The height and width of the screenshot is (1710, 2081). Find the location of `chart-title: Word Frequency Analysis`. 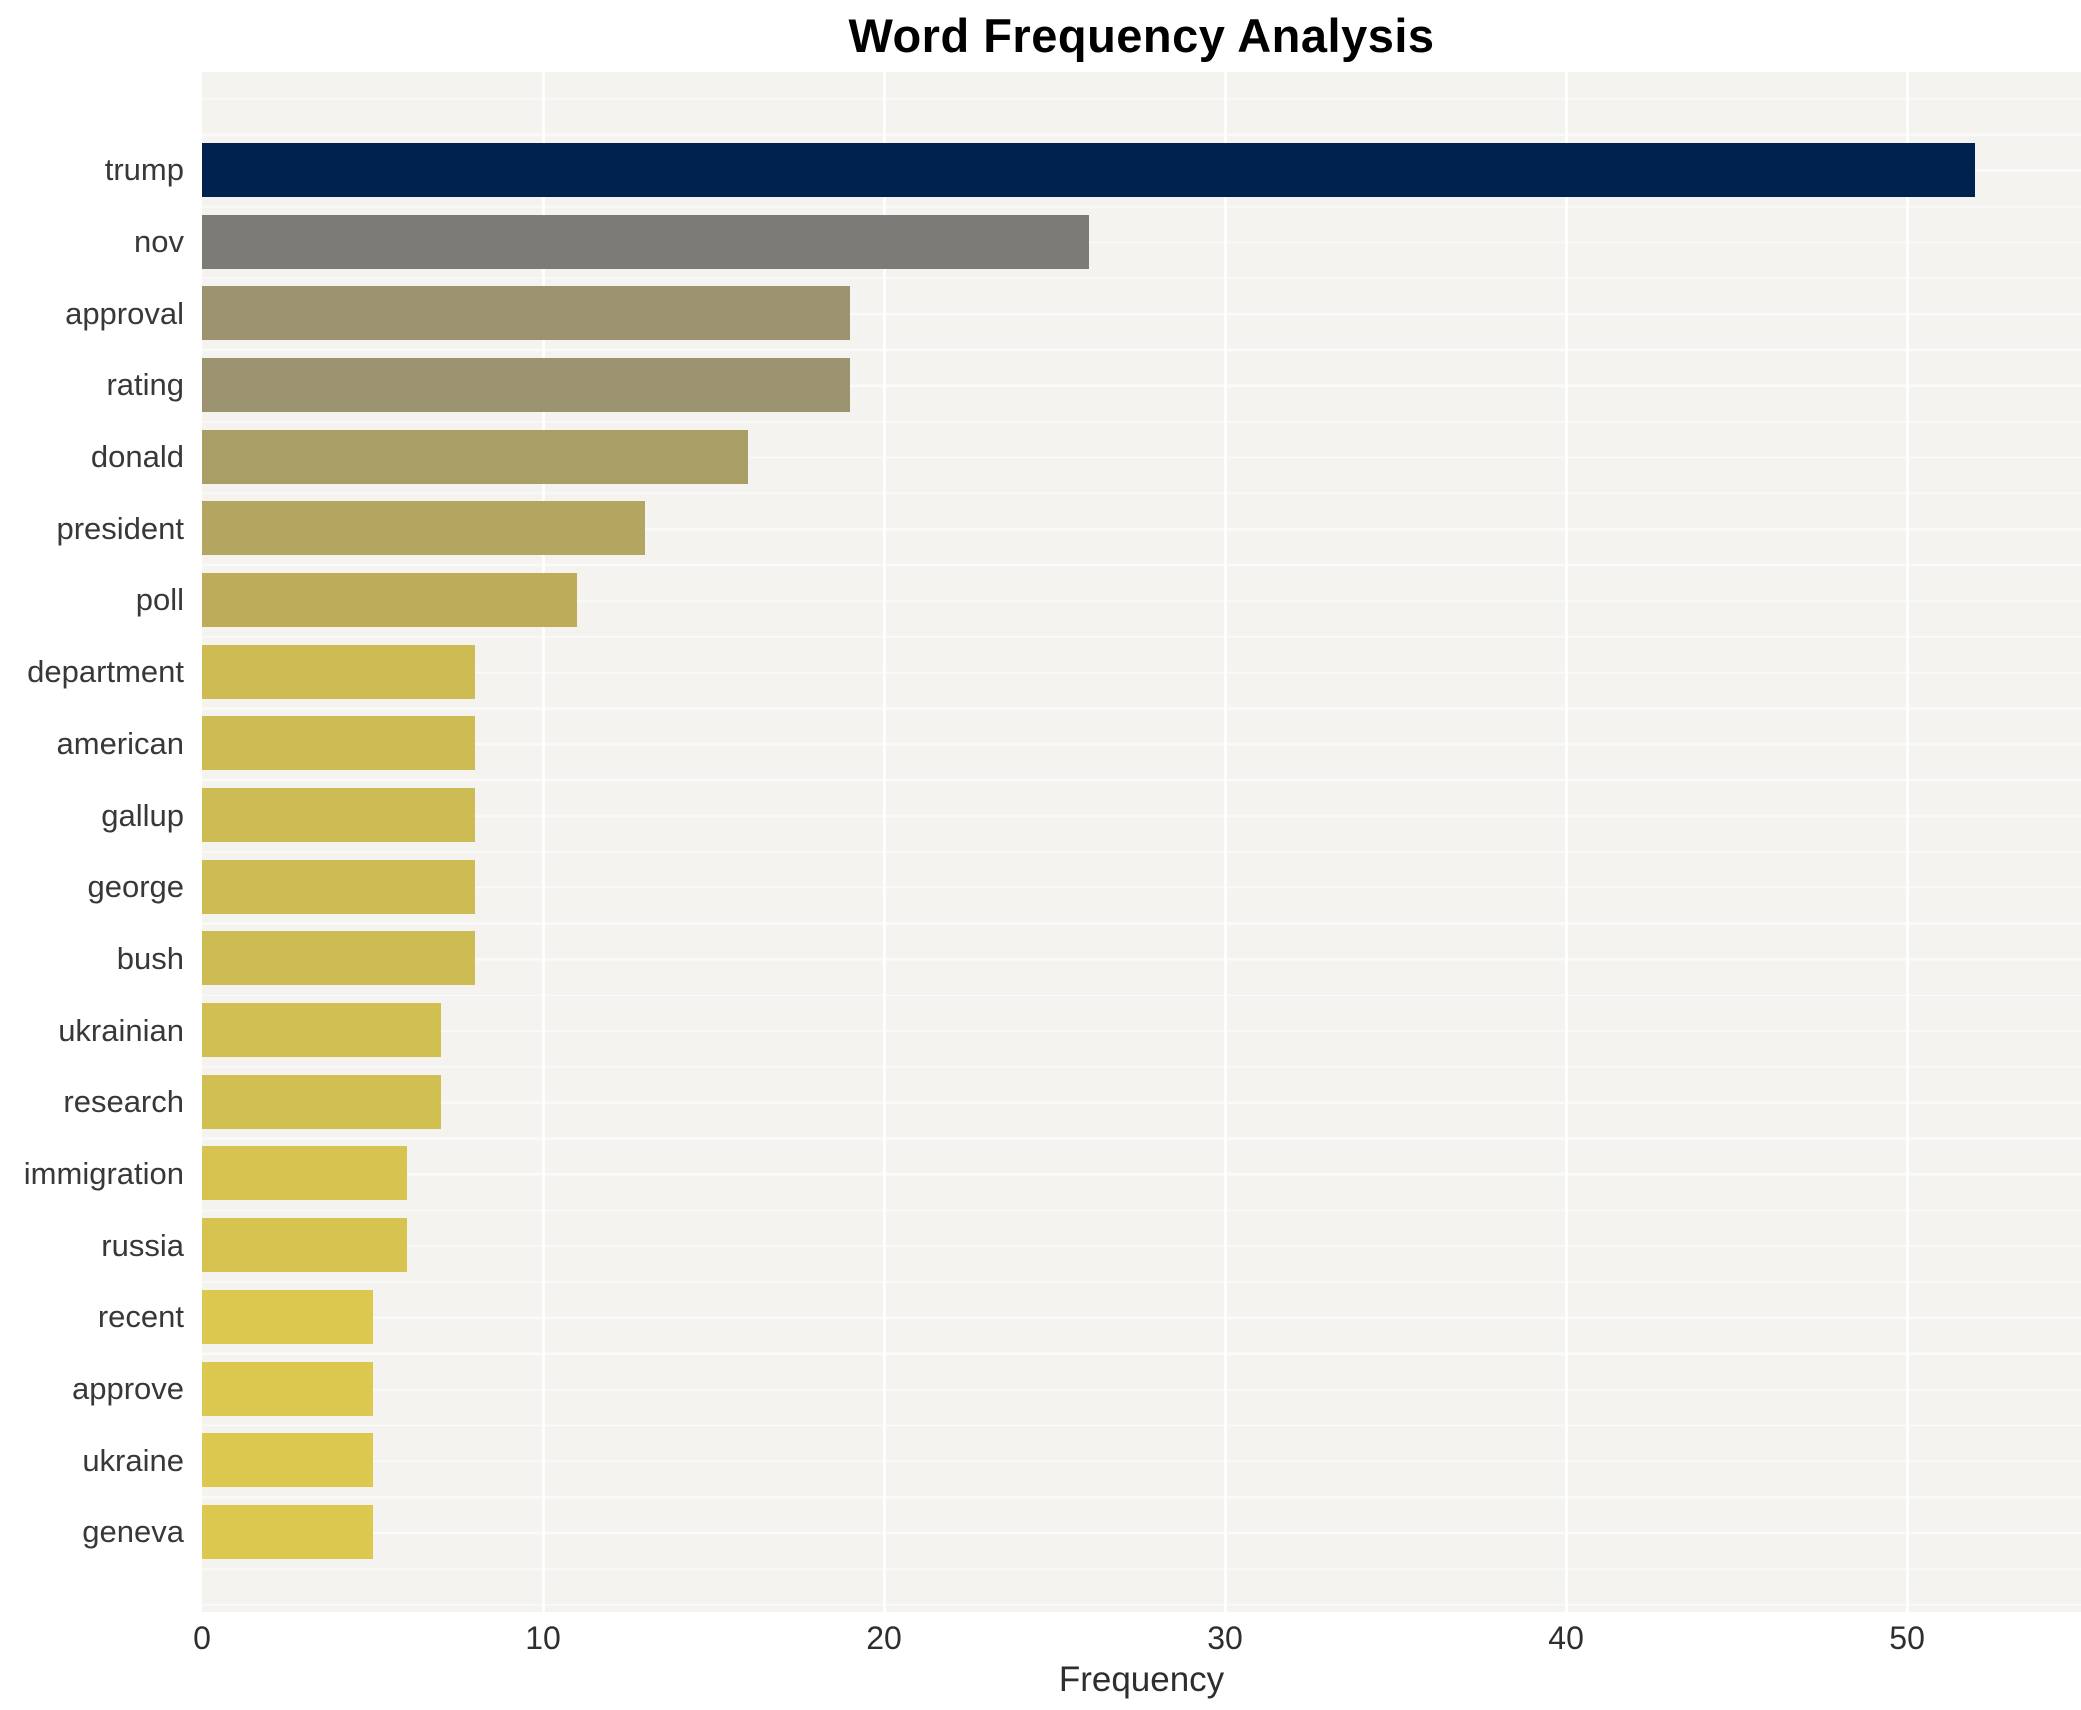

chart-title: Word Frequency Analysis is located at coordinates (1141, 35).